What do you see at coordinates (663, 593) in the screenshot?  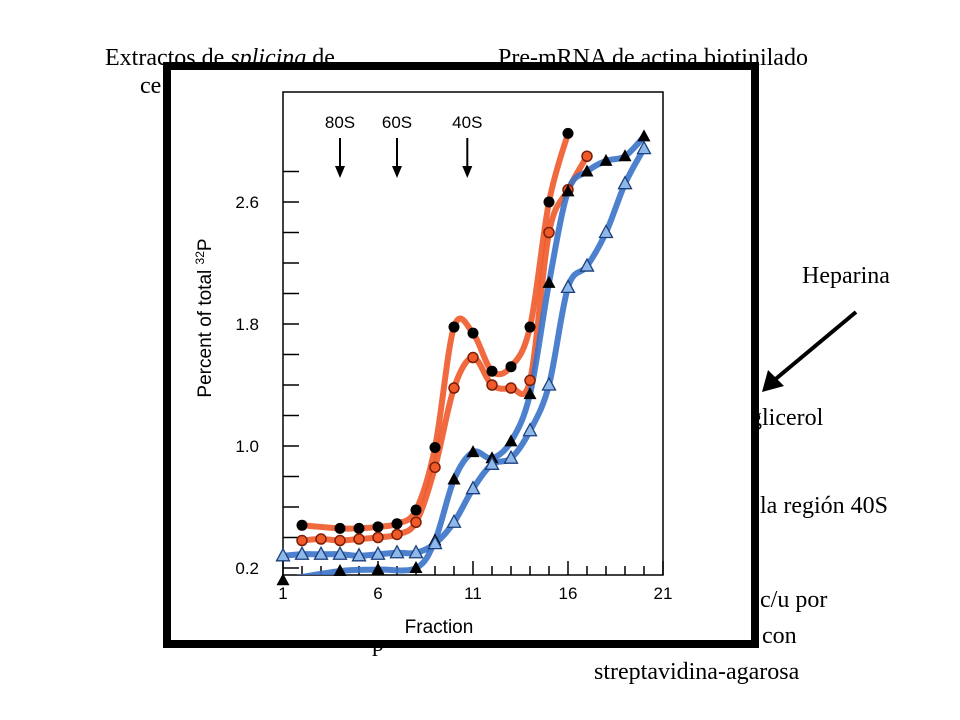 I see `x-tick-label: 21` at bounding box center [663, 593].